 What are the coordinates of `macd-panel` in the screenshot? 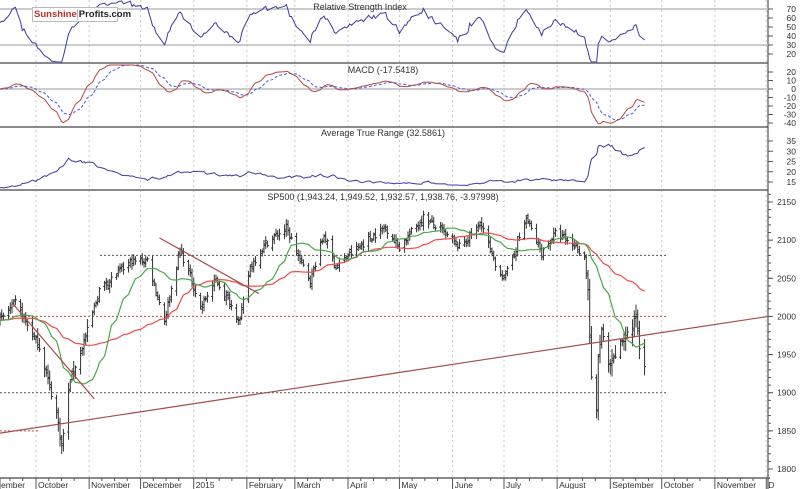 It's located at (322, 94).